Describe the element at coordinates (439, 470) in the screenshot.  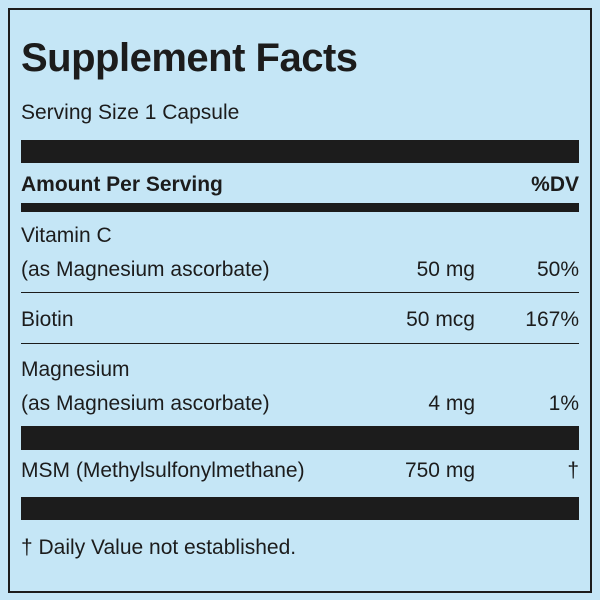
I see `nutrient-amount-msm: 750 mg` at that location.